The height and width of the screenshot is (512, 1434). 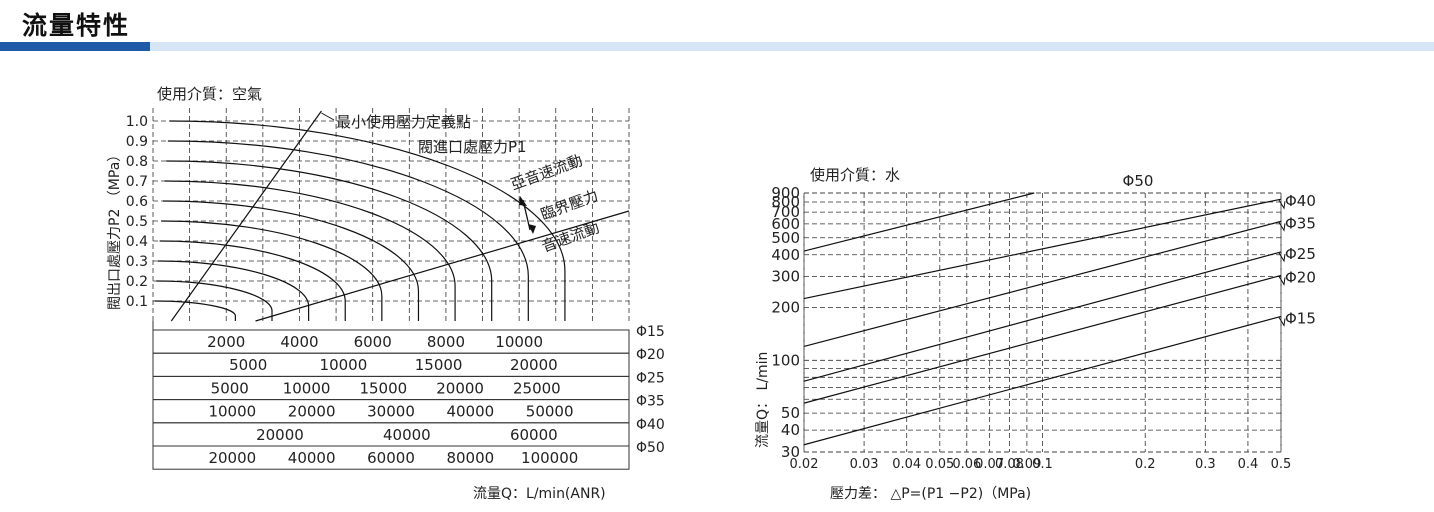 What do you see at coordinates (137, 182) in the screenshot?
I see `air-y-tick-label: 0.7` at bounding box center [137, 182].